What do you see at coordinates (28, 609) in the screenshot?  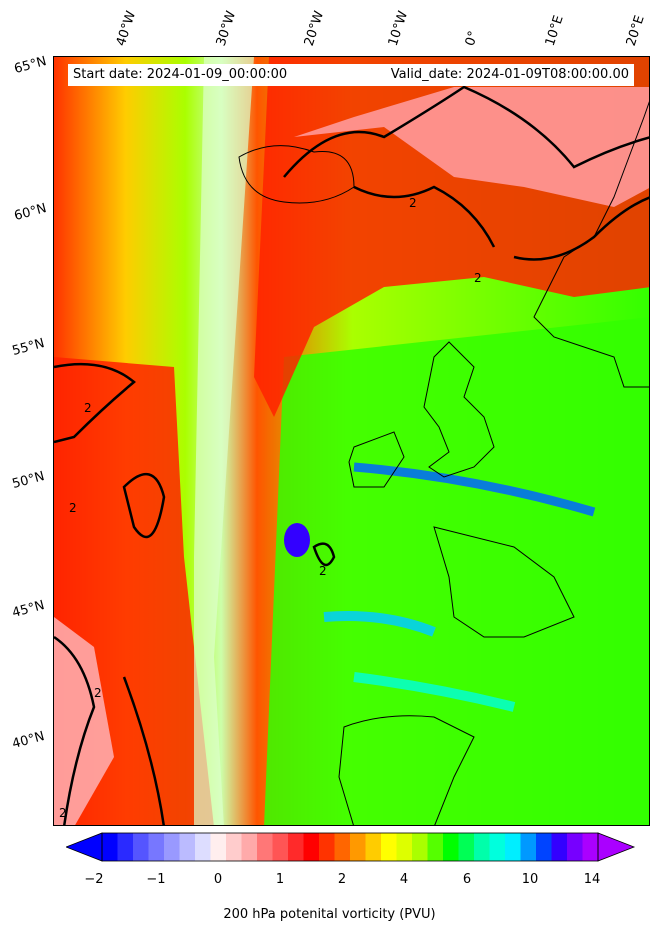 I see `lat-label-45n: 45°N` at bounding box center [28, 609].